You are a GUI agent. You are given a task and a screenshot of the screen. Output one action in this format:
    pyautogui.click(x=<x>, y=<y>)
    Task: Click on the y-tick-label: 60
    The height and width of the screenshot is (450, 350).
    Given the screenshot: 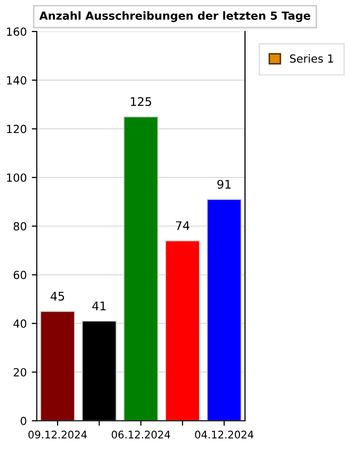 What is the action you would take?
    pyautogui.click(x=20, y=275)
    